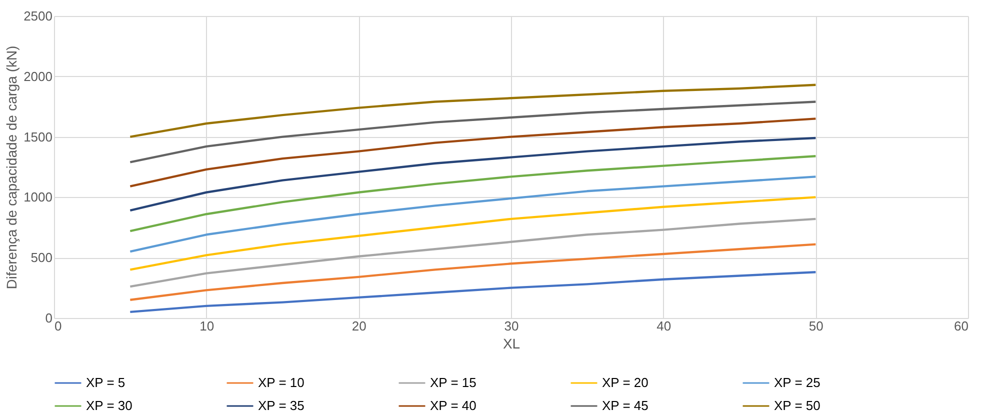 This screenshot has height=418, width=988. I want to click on legend-label: XP = 15, so click(453, 382).